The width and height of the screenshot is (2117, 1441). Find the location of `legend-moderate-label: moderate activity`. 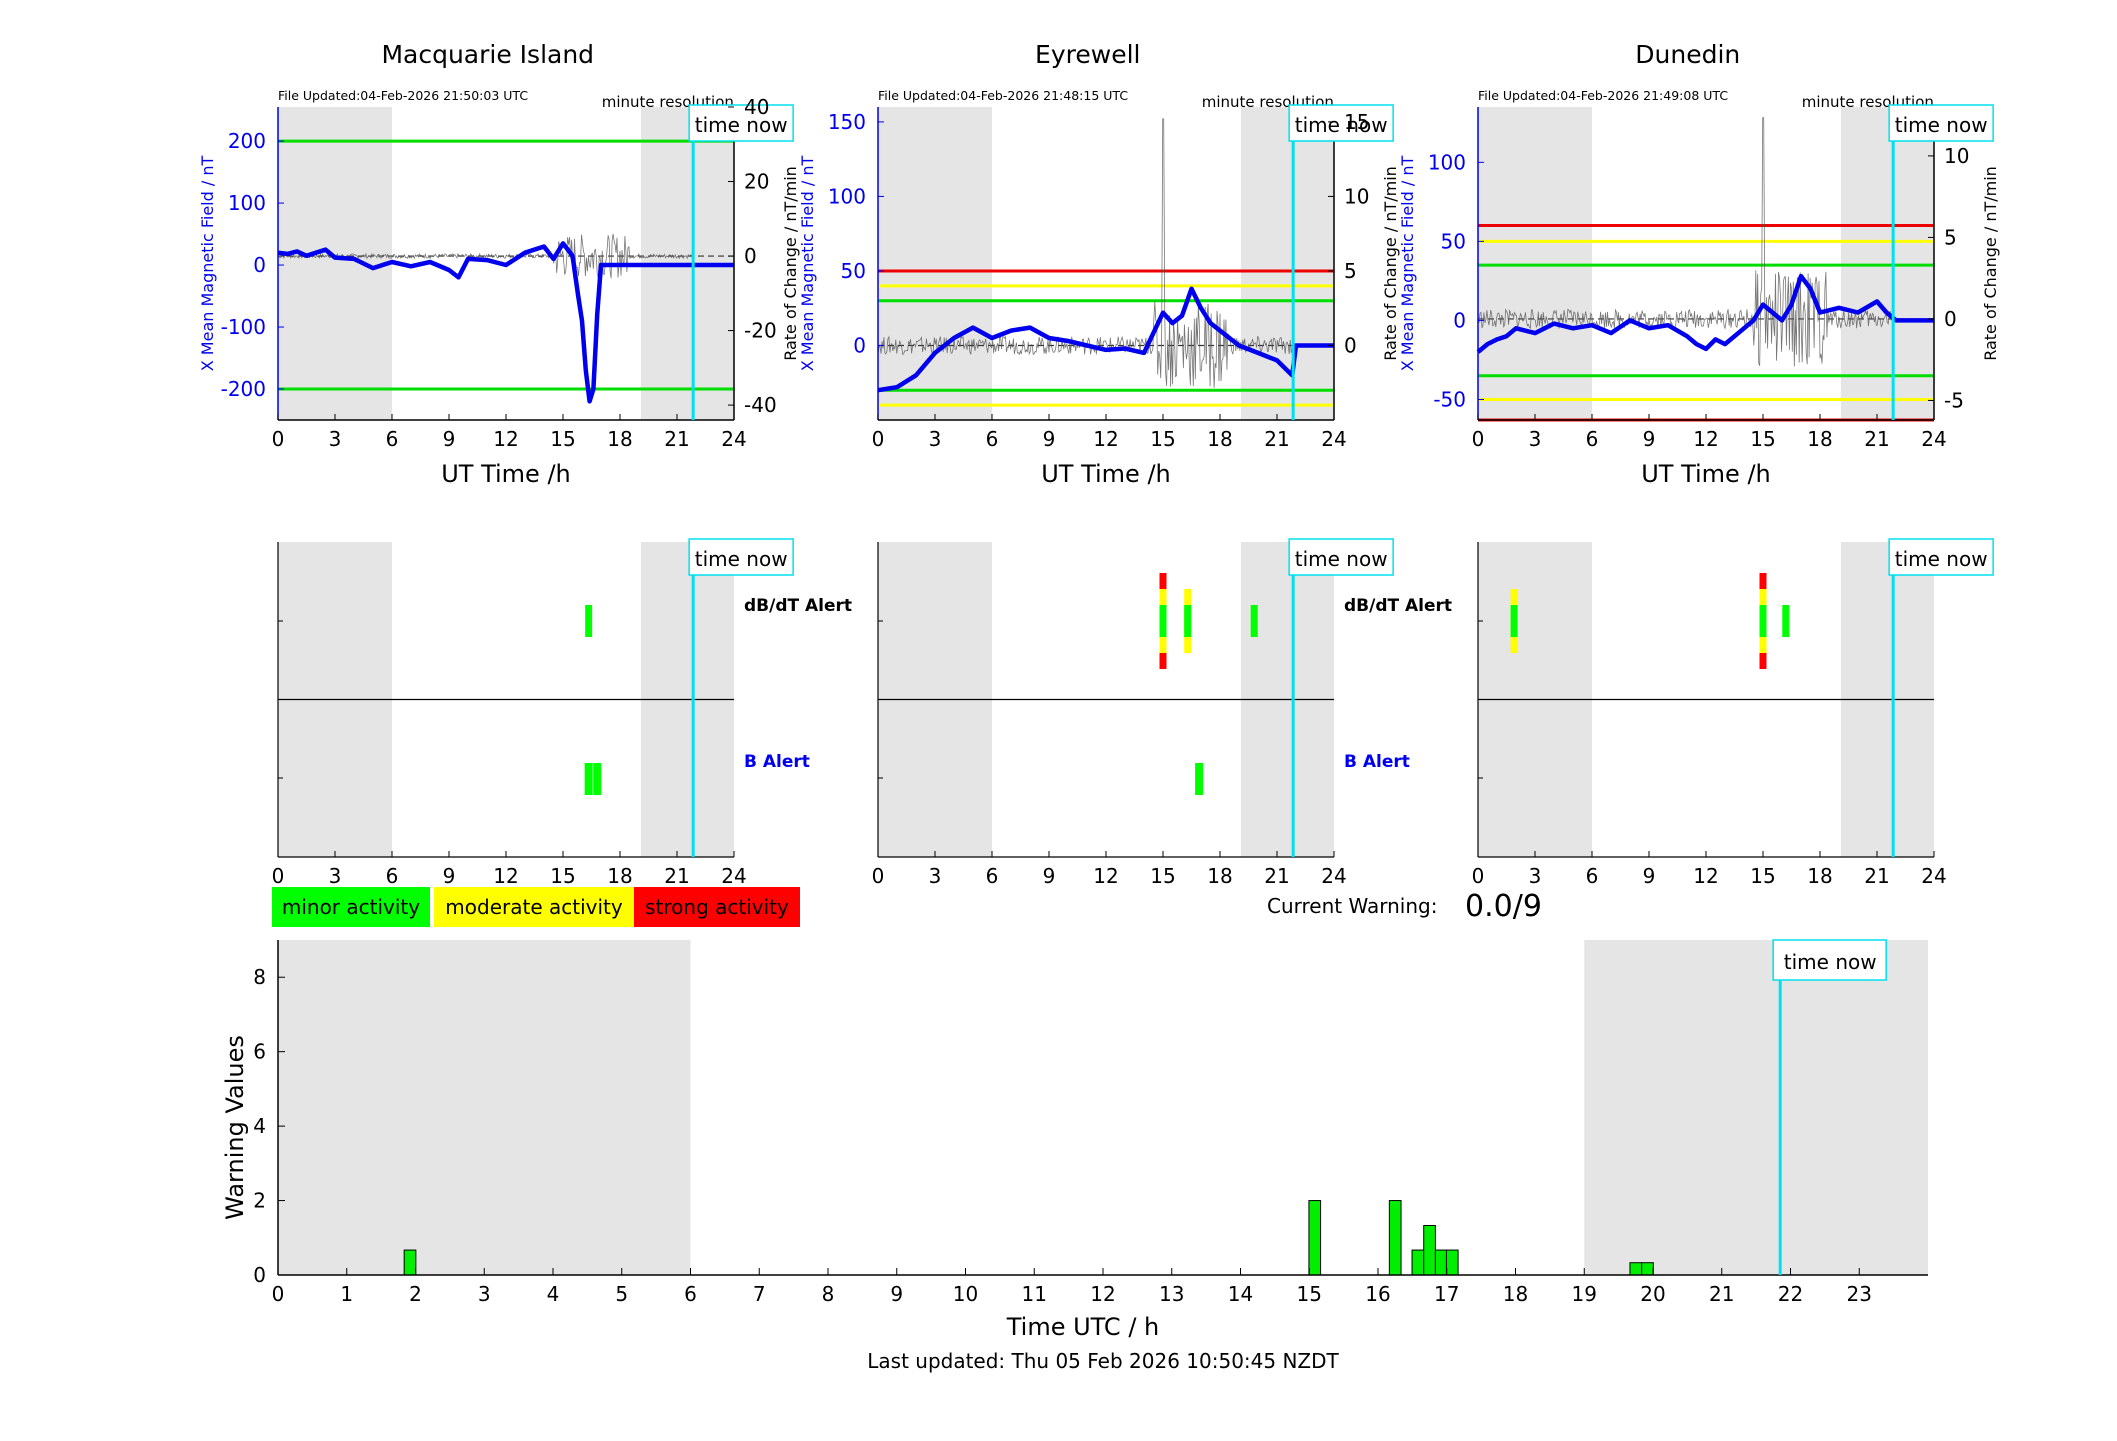

legend-moderate-label: moderate activity is located at coordinates (534, 907).